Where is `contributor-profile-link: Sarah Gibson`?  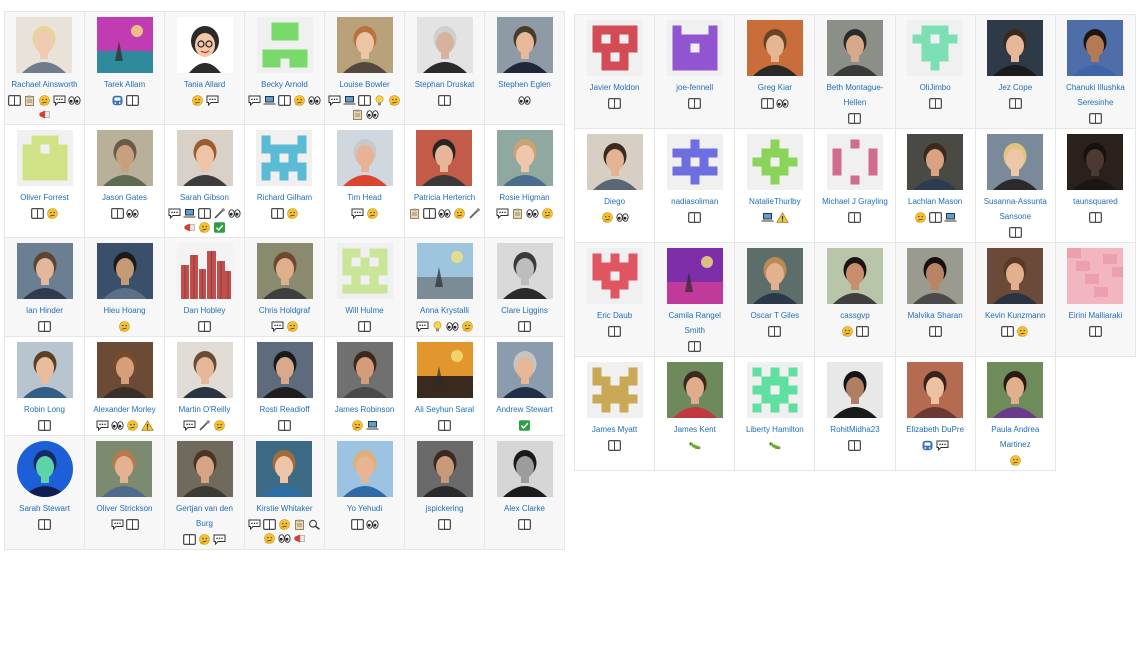 contributor-profile-link: Sarah Gibson is located at coordinates (204, 167).